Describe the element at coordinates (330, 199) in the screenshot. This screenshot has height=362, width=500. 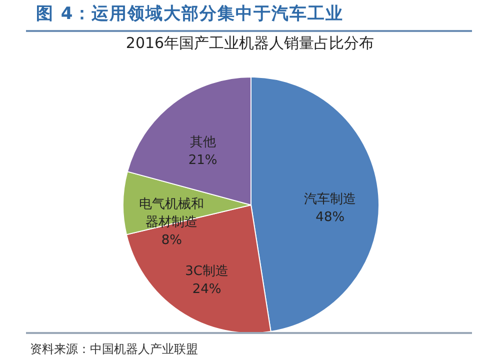
I see `slice-label: 汽车制造` at that location.